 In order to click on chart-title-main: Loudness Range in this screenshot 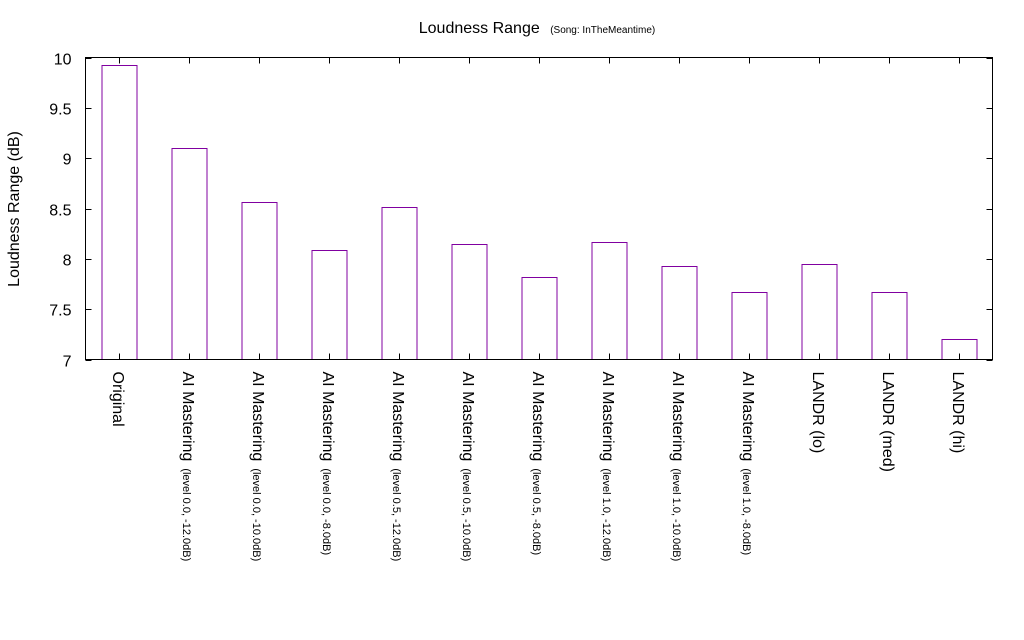, I will do `click(479, 28)`.